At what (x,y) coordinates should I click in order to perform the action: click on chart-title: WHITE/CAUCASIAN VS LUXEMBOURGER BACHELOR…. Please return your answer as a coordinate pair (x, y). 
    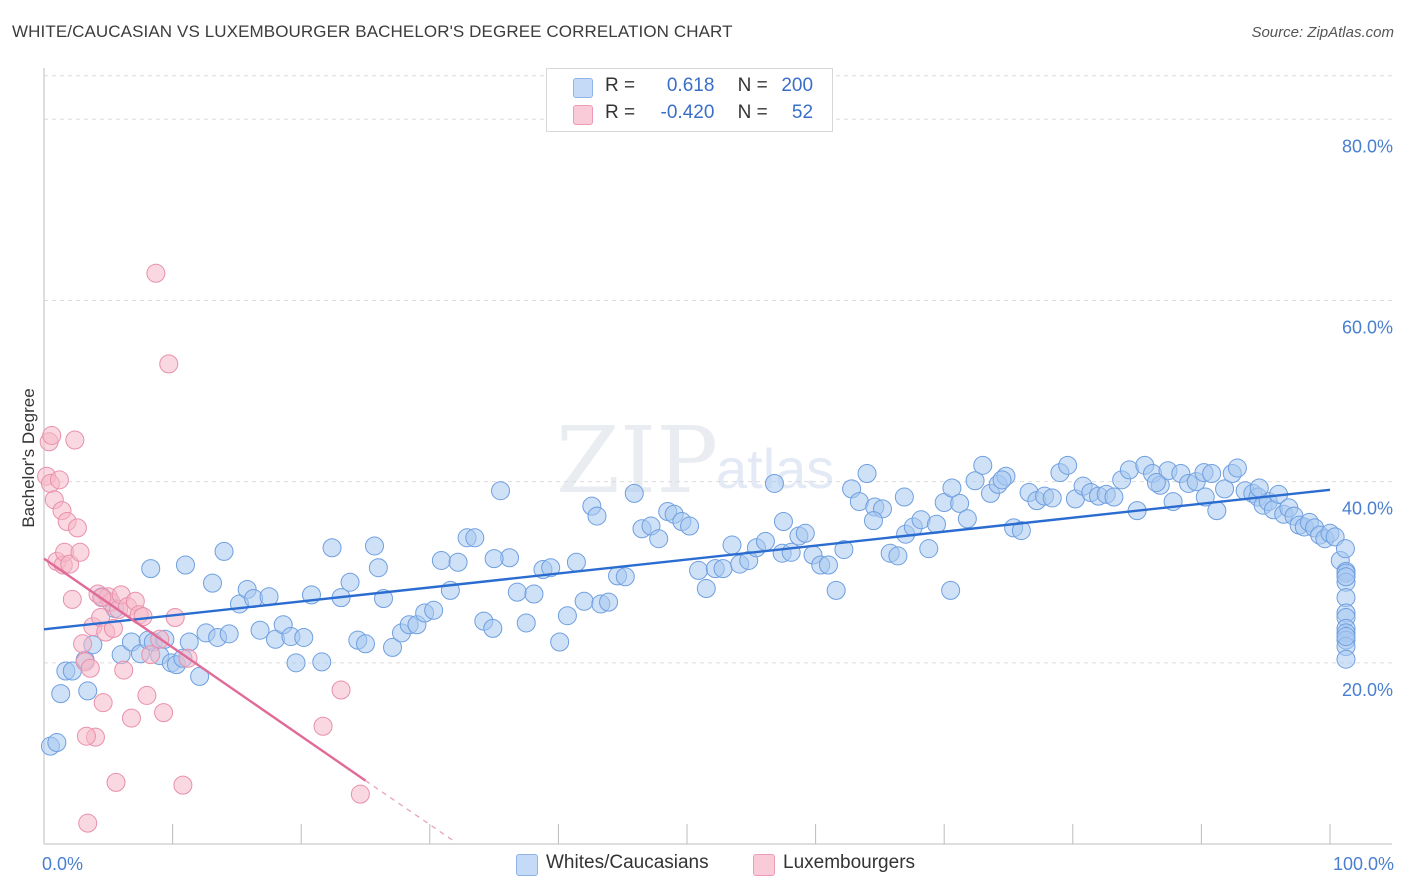
    Looking at the image, I should click on (372, 31).